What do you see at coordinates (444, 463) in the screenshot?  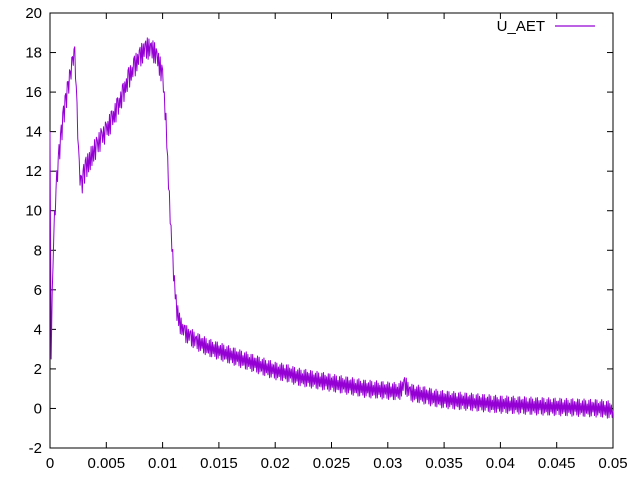 I see `x-tick-label: 0.035` at bounding box center [444, 463].